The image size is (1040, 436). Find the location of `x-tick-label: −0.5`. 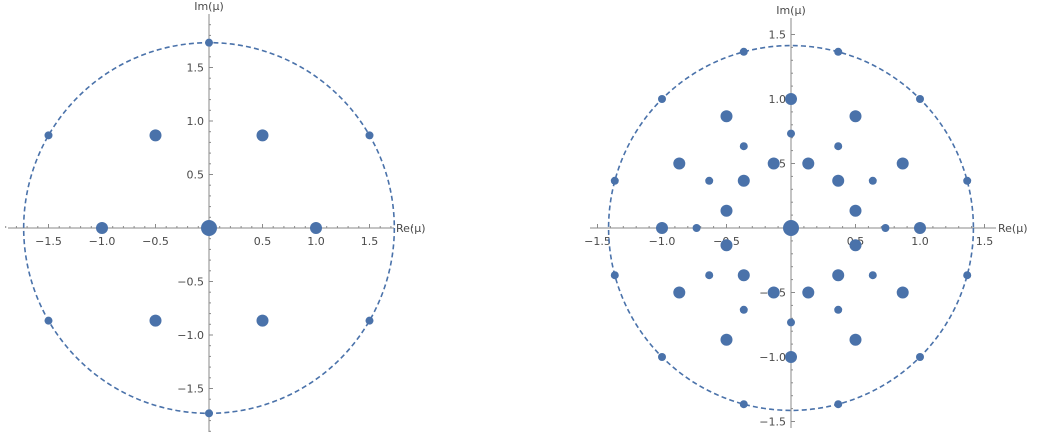

x-tick-label: −0.5 is located at coordinates (155, 241).